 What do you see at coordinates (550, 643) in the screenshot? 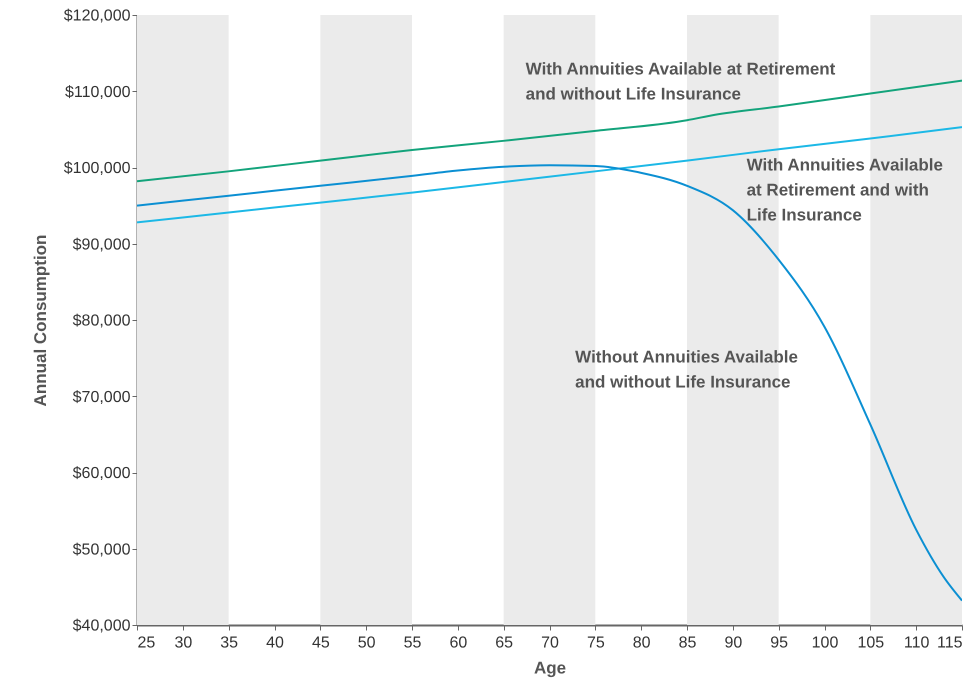
I see `x-tick-label: 70` at bounding box center [550, 643].